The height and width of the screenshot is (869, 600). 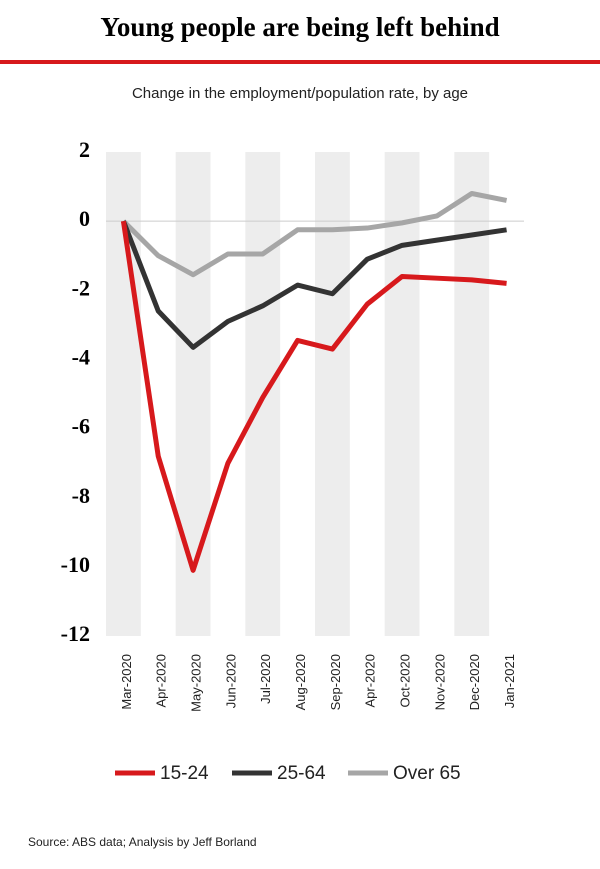 What do you see at coordinates (509, 681) in the screenshot?
I see `x-tick-label: Jan-2021` at bounding box center [509, 681].